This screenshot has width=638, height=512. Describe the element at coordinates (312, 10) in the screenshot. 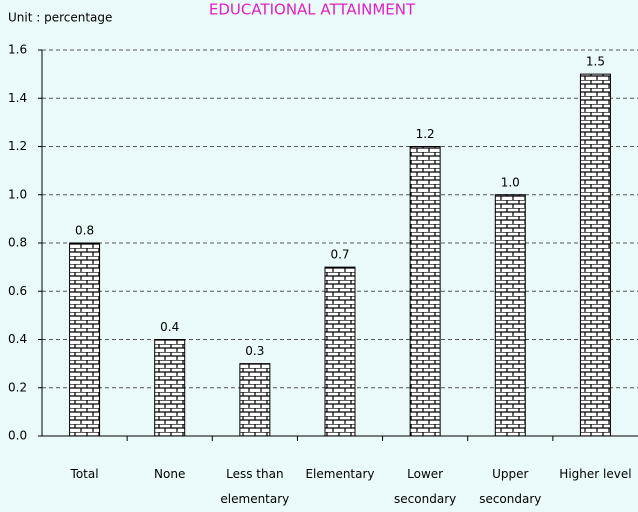

I see `chart-title: EDUCATIONAL ATTAINMENT` at that location.